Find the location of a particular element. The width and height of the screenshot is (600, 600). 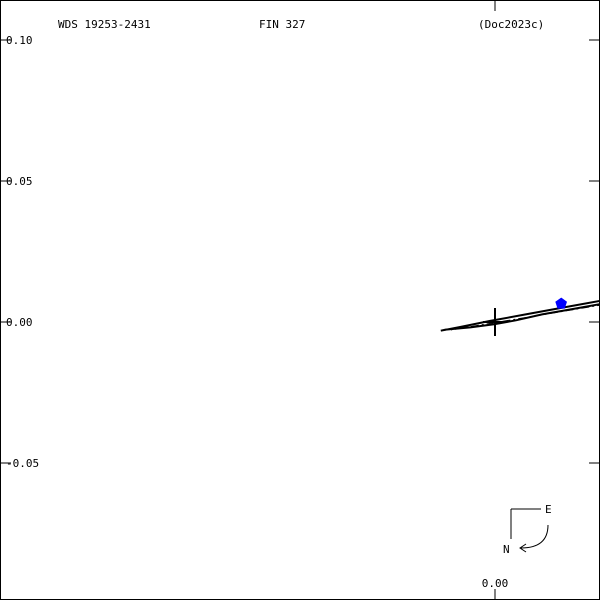

orbit-layer is located at coordinates (520, 317).